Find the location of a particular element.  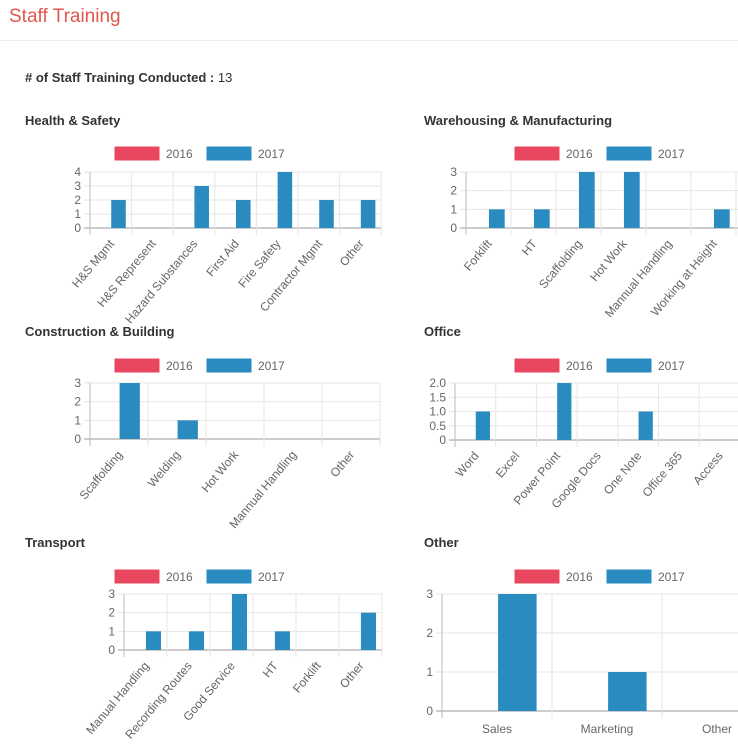

y-tick-label: 2.0 is located at coordinates (437, 383).